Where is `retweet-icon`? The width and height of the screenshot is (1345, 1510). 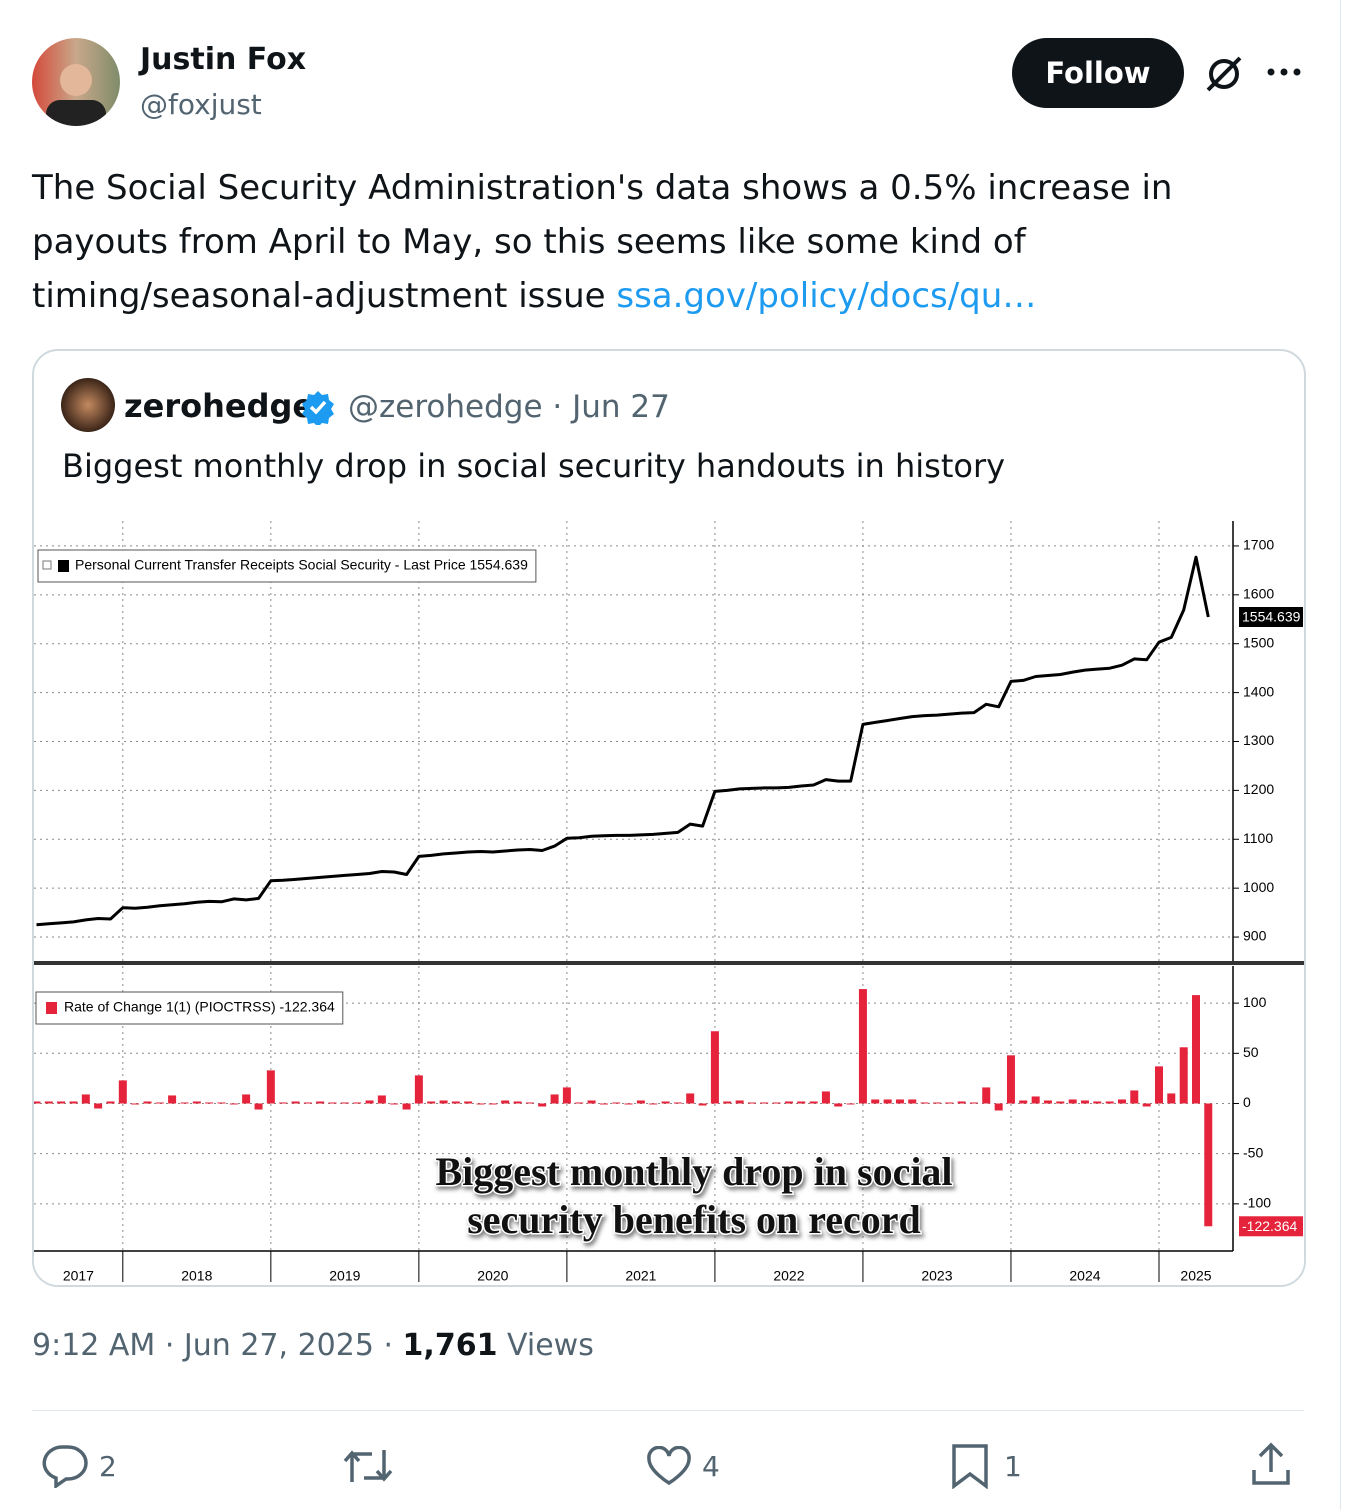 retweet-icon is located at coordinates (368, 1466).